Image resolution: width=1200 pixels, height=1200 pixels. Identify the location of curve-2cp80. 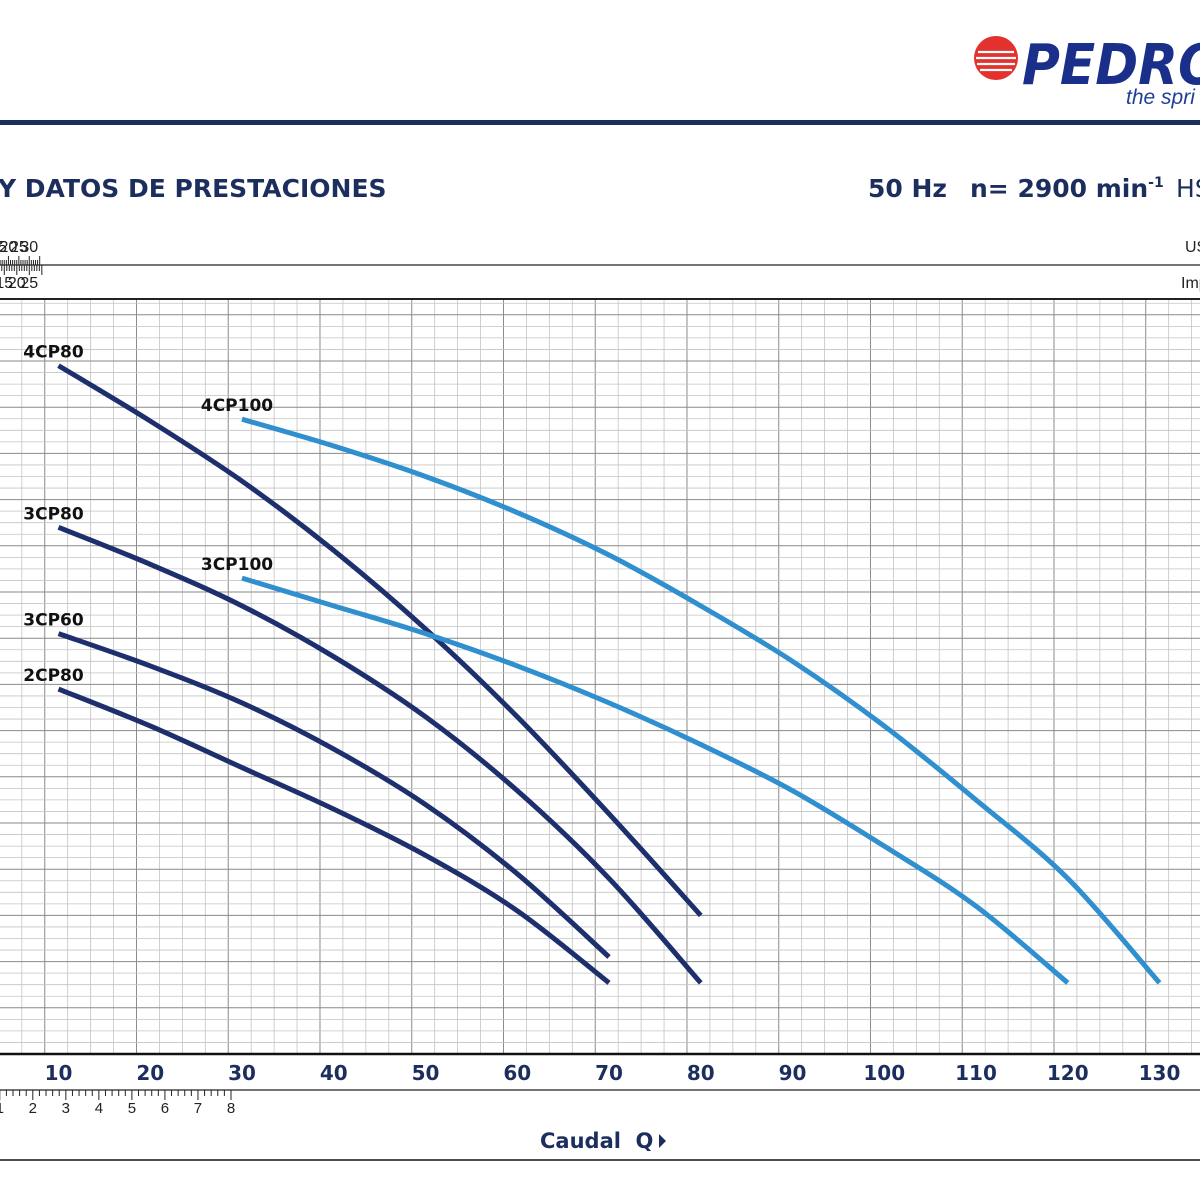
(334, 835).